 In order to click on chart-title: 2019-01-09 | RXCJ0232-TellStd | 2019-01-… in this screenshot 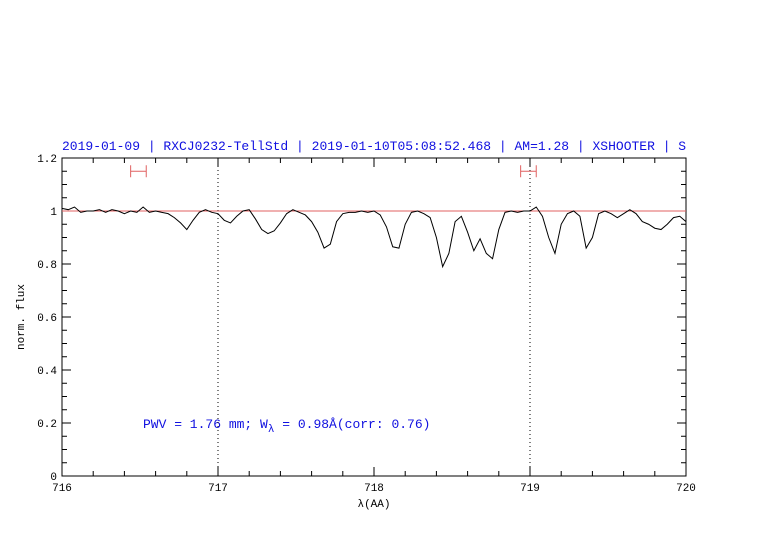, I will do `click(374, 146)`.